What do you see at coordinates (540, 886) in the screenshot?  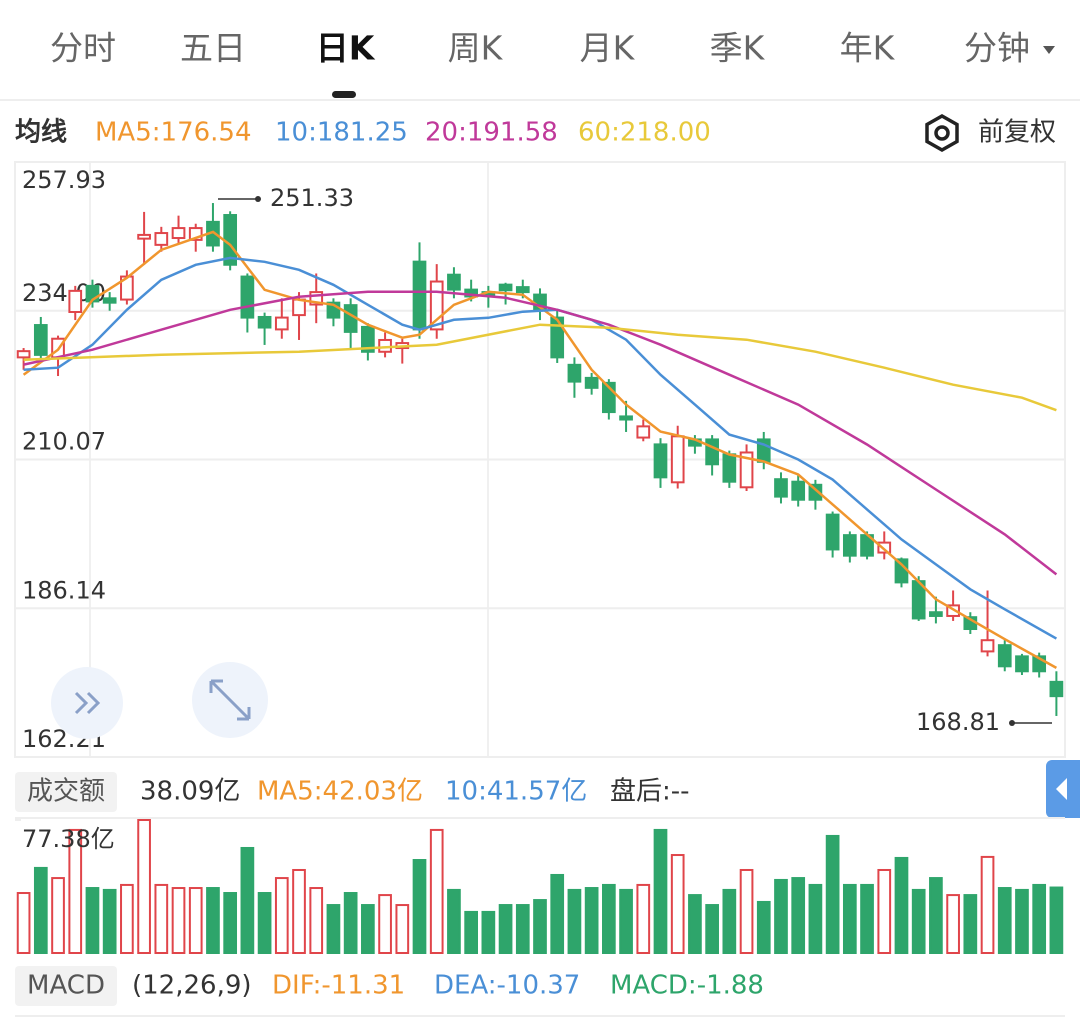 I see `volume-chart: 77.38亿` at bounding box center [540, 886].